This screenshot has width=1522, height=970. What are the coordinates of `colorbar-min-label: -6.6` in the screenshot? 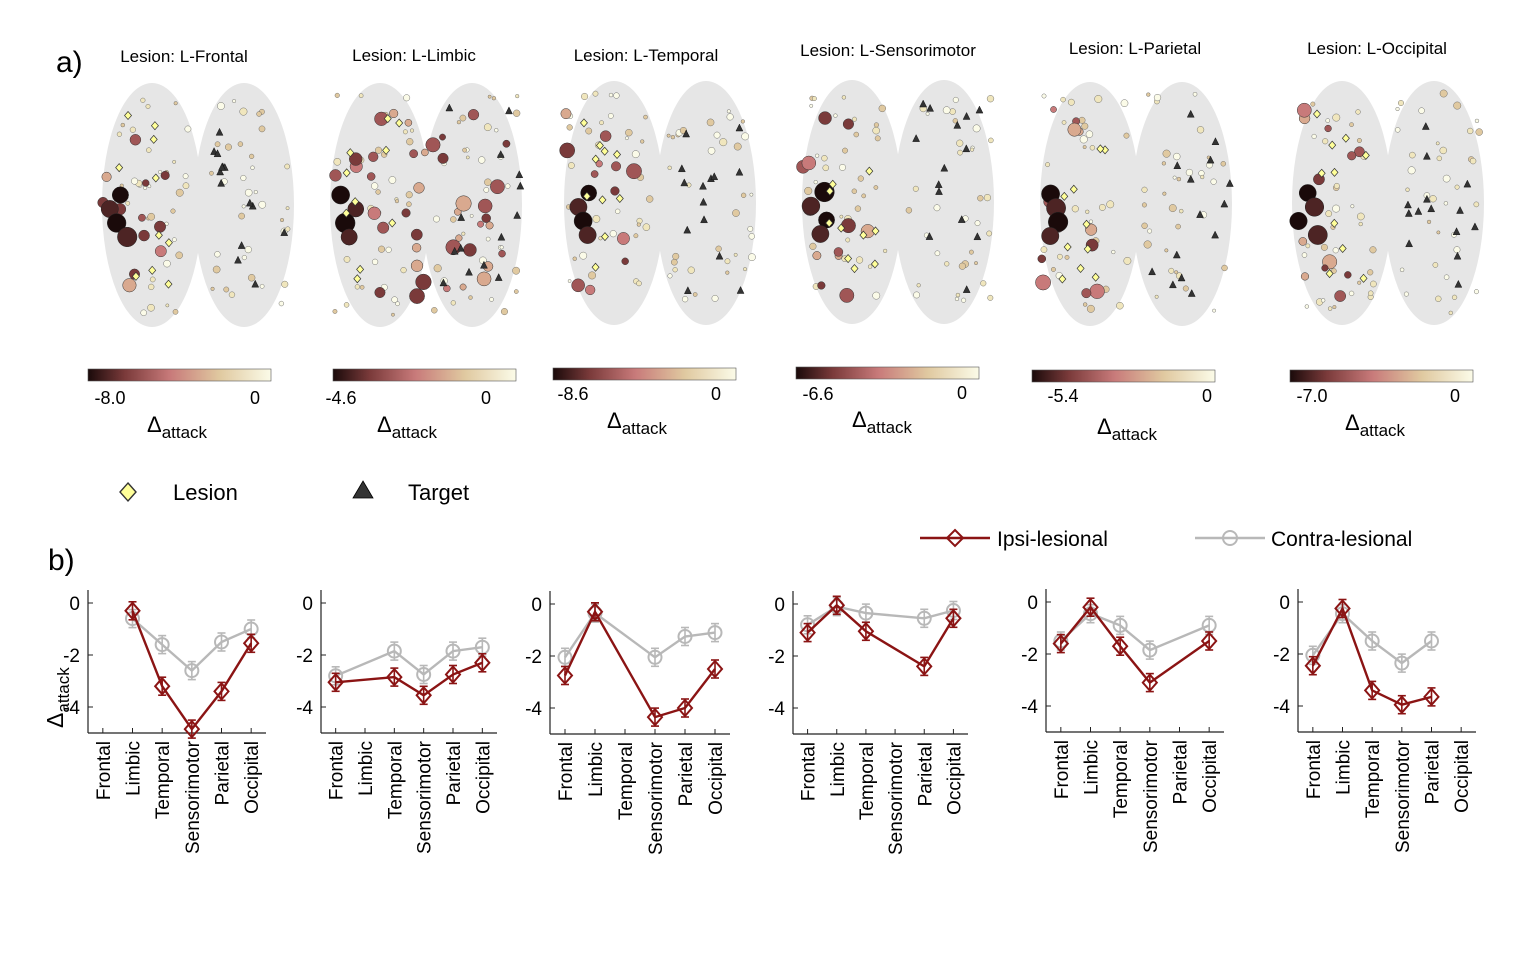 It's located at (817, 394).